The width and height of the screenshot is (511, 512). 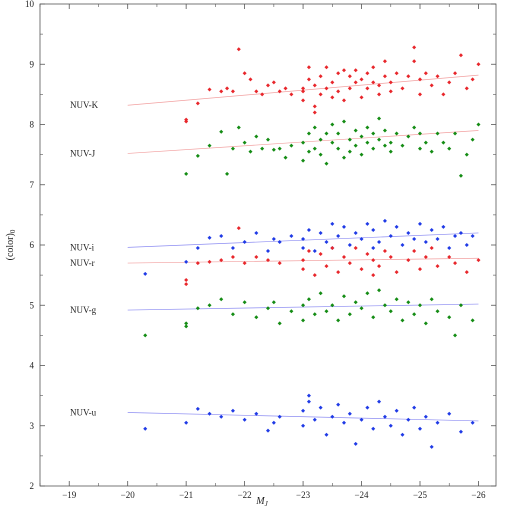 I want to click on x-tick-label: −23, so click(x=303, y=495).